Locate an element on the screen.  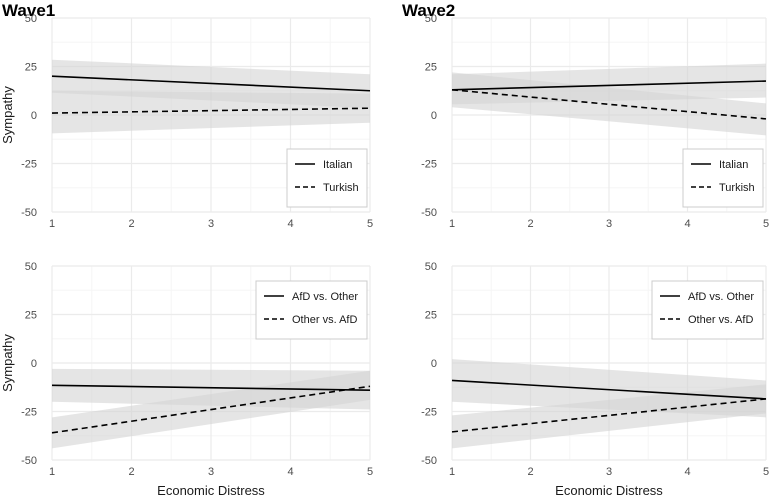
wave2-title: Wave2 is located at coordinates (428, 10).